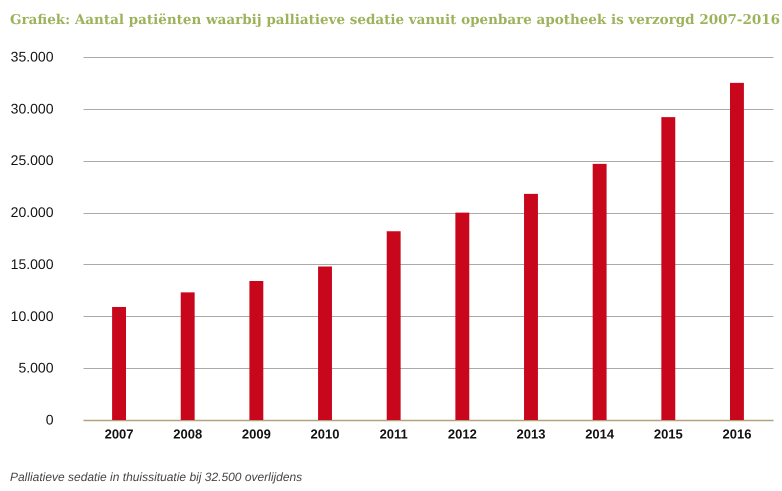  What do you see at coordinates (32, 264) in the screenshot?
I see `y-tick-label: 15.000` at bounding box center [32, 264].